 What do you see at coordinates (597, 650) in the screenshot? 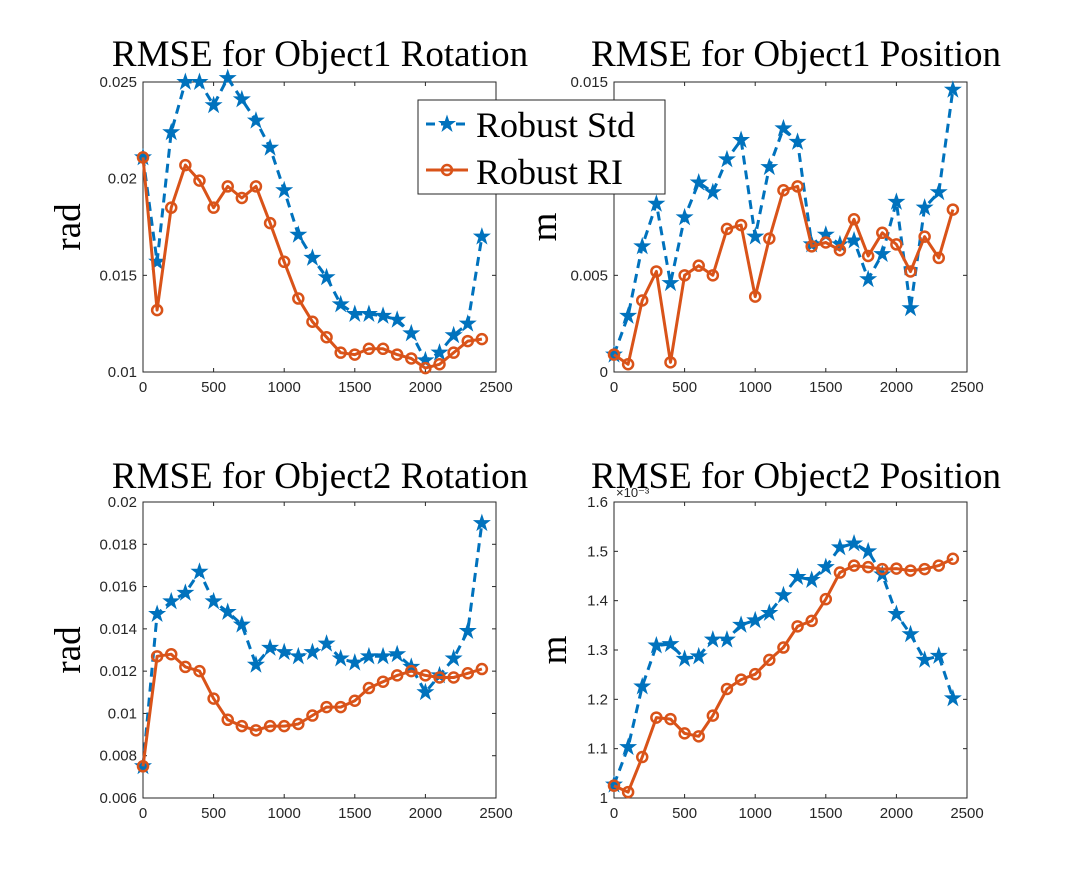
I see `y-tick-label: 1.3` at bounding box center [597, 650].